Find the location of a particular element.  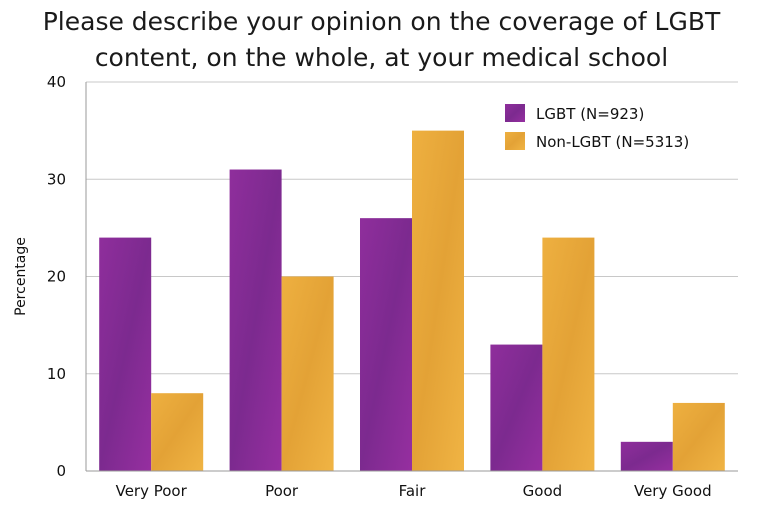

x-tick-label: Very Poor is located at coordinates (152, 491).